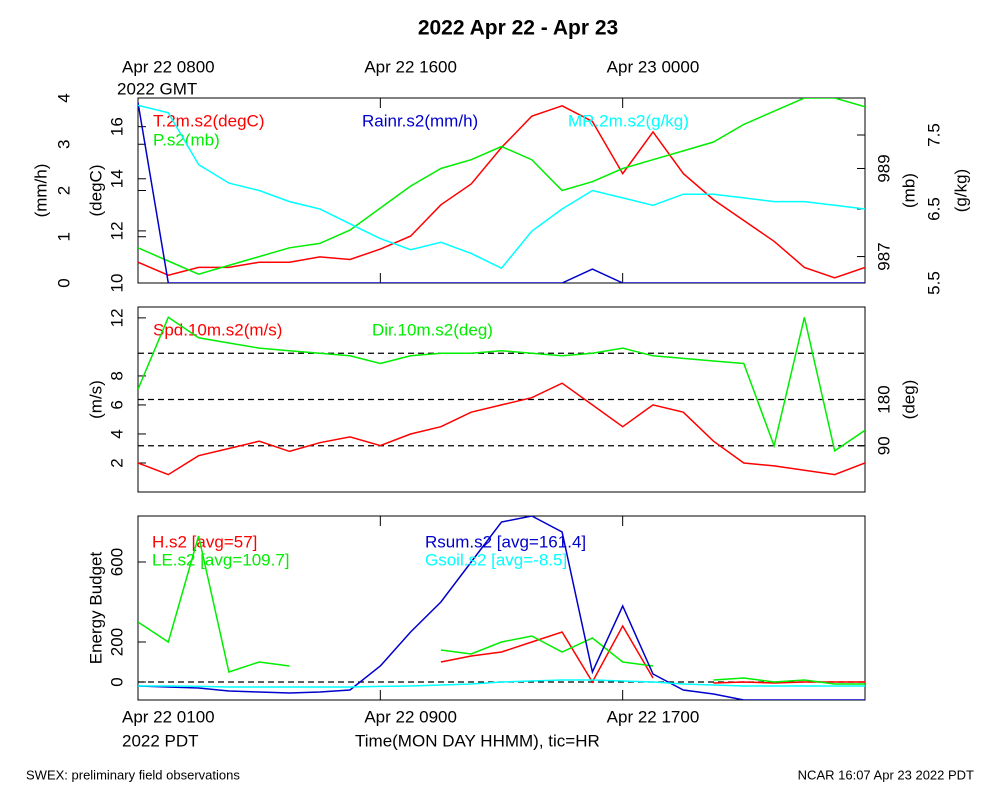 This screenshot has width=1000, height=800. What do you see at coordinates (420, 120) in the screenshot?
I see `legend-label: Rainr.s2(mm/h)` at bounding box center [420, 120].